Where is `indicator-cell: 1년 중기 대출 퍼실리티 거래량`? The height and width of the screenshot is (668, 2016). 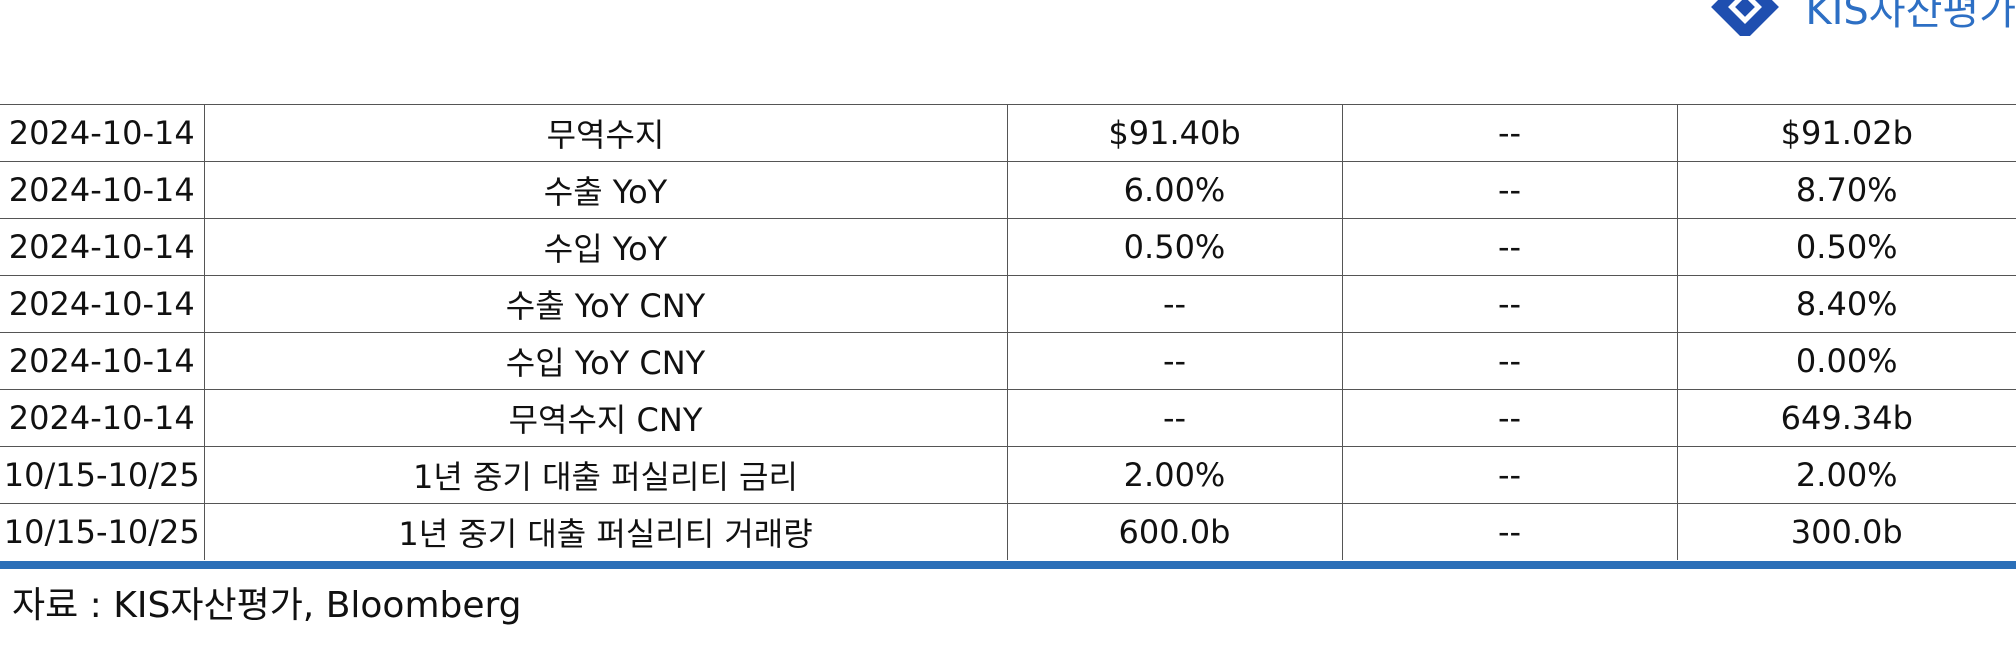 indicator-cell: 1년 중기 대출 퍼실리티 거래량 is located at coordinates (605, 531).